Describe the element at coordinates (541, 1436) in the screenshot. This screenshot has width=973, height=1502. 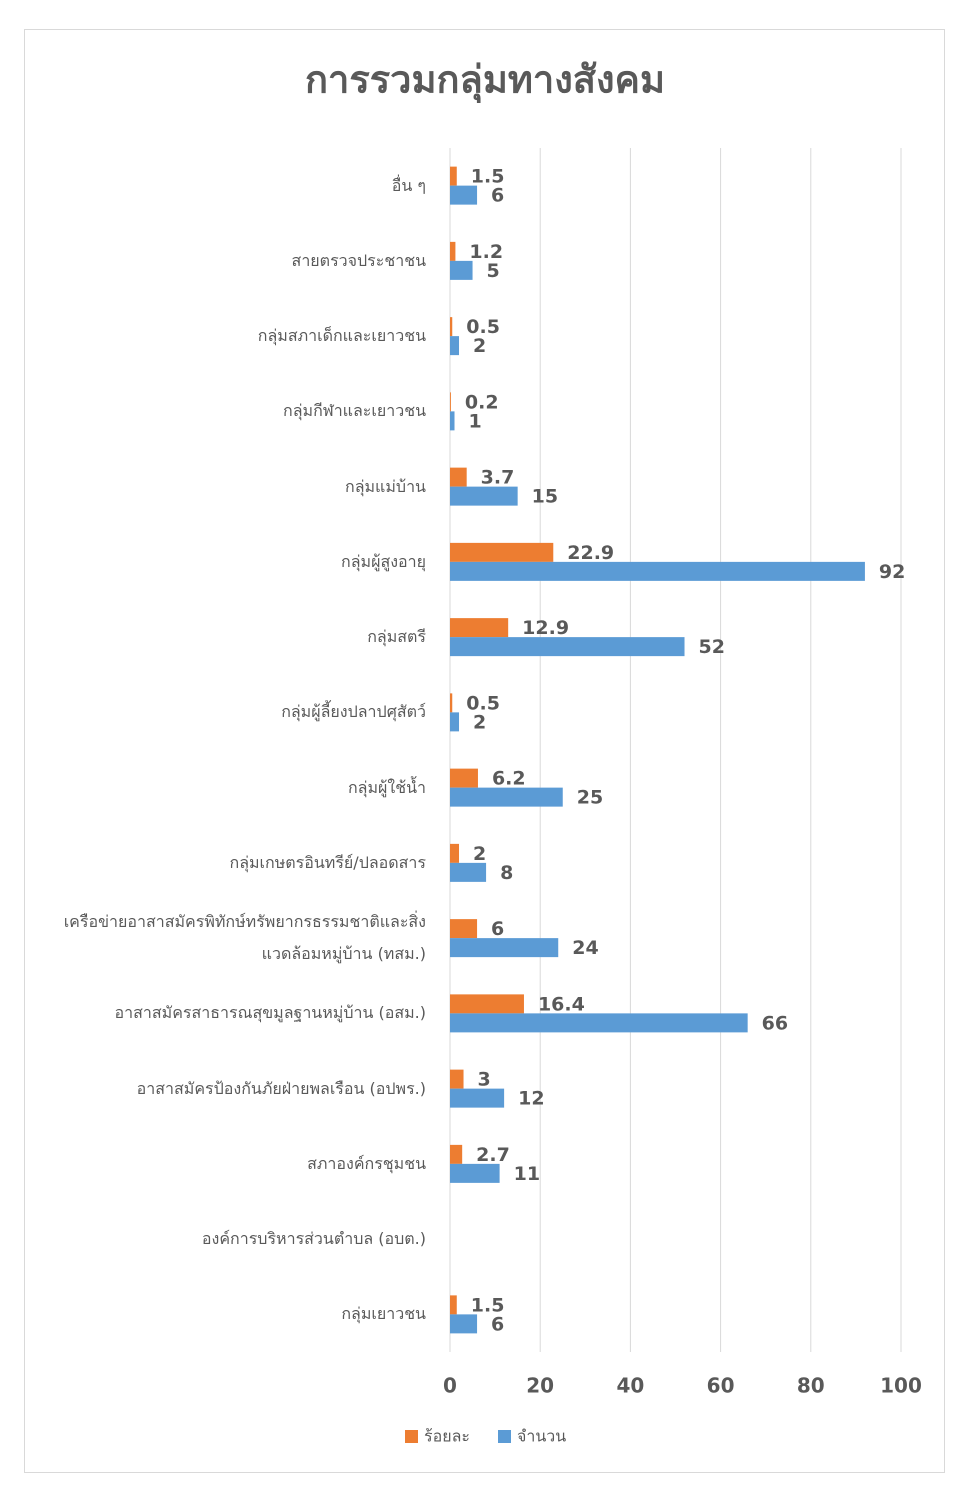
I see `legend-label: จำนวน` at that location.